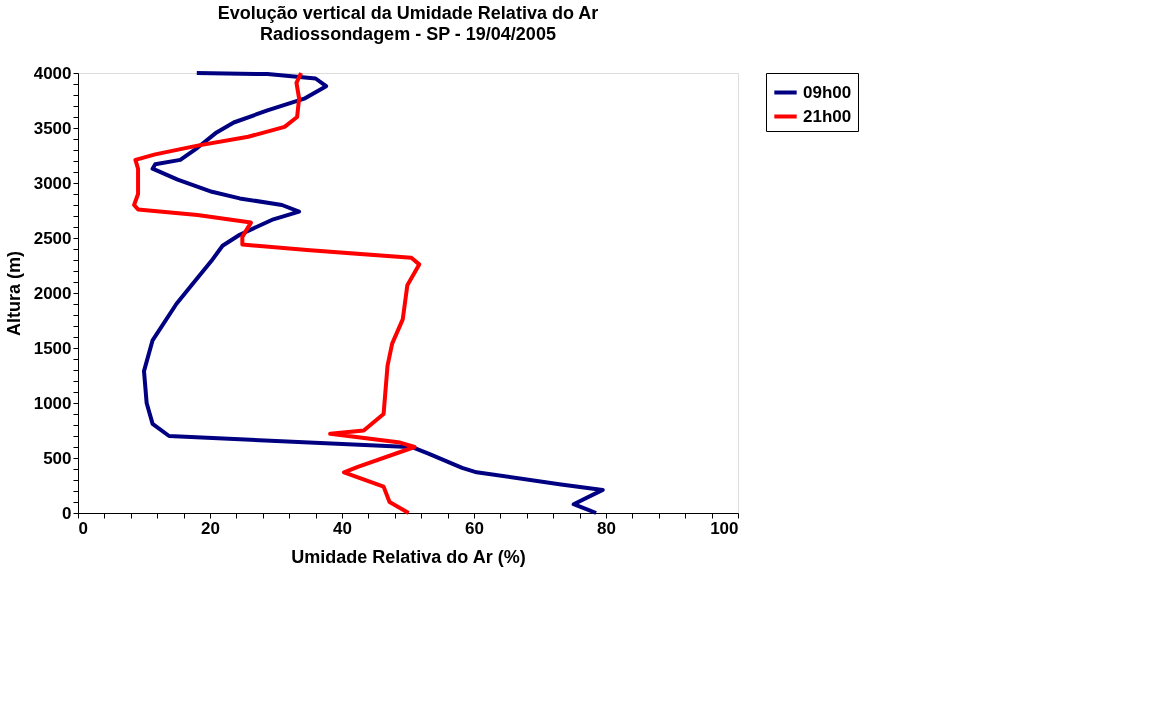 The width and height of the screenshot is (1171, 722). Describe the element at coordinates (724, 528) in the screenshot. I see `x-tick-label: 100` at that location.